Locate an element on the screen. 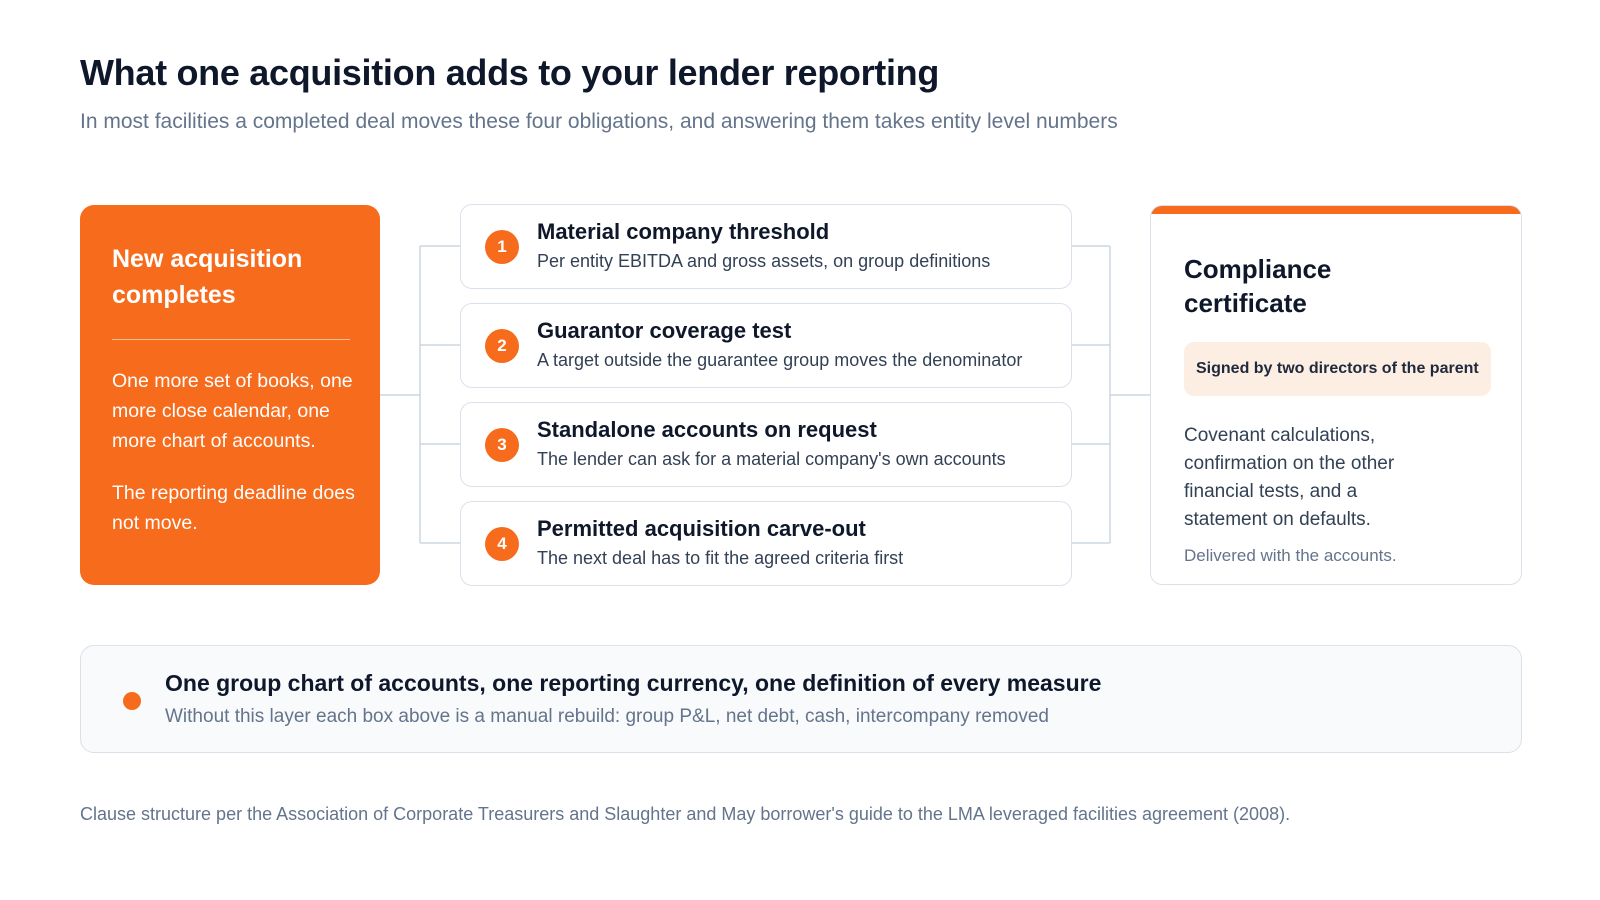 The image size is (1600, 900). obligation-title: Standalone accounts on request is located at coordinates (707, 429).